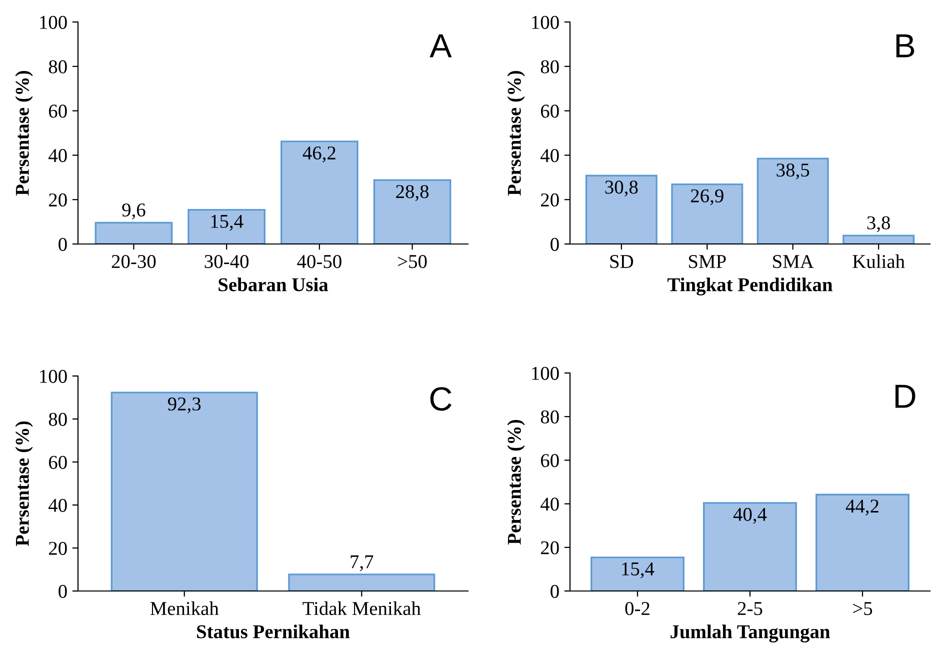 This screenshot has width=949, height=655. I want to click on data-label: 92,3, so click(184, 405).